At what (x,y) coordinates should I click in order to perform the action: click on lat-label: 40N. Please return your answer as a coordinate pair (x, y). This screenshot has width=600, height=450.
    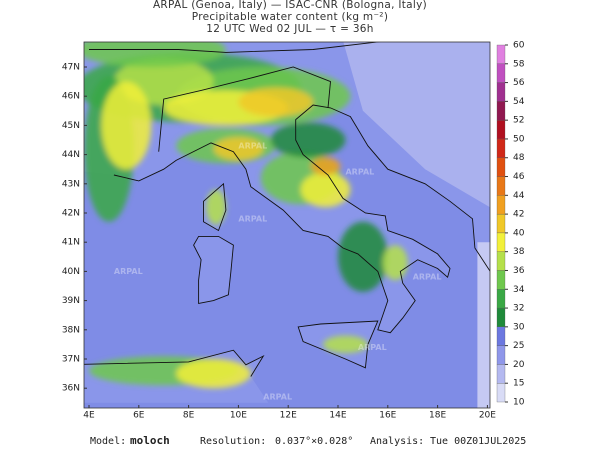
    Looking at the image, I should click on (71, 272).